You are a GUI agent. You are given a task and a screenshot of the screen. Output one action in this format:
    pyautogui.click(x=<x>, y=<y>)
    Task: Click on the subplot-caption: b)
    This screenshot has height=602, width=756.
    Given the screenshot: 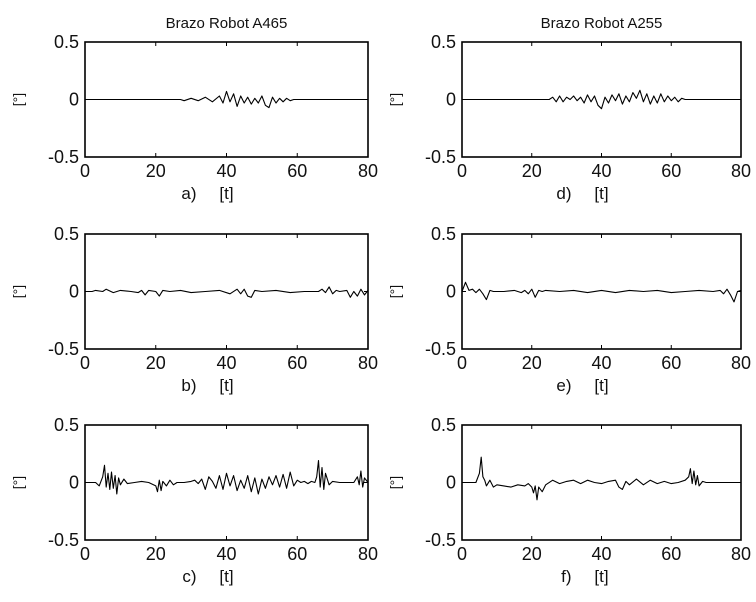 What is the action you would take?
    pyautogui.click(x=188, y=385)
    